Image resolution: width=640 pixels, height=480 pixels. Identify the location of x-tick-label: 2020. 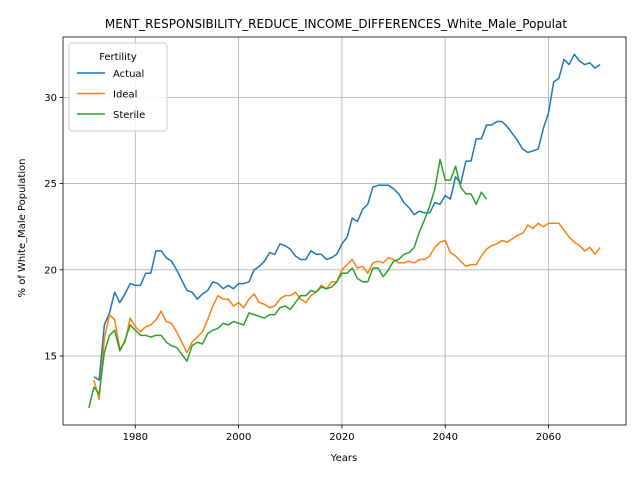
(341, 437).